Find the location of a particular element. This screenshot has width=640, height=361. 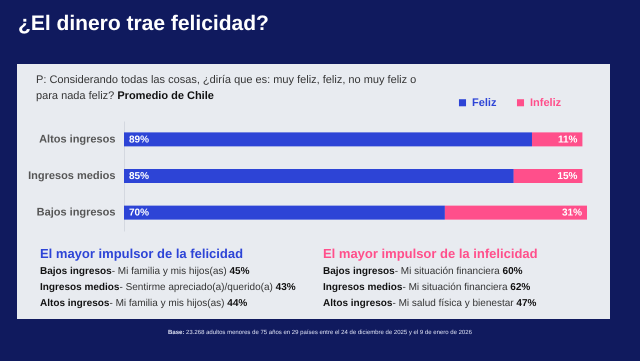

text: El mayor impulsor de la infelicidad is located at coordinates (430, 254).